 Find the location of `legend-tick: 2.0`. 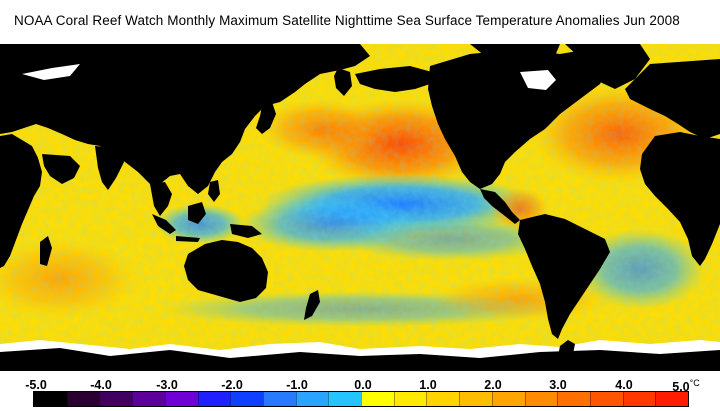

legend-tick: 2.0 is located at coordinates (493, 385).